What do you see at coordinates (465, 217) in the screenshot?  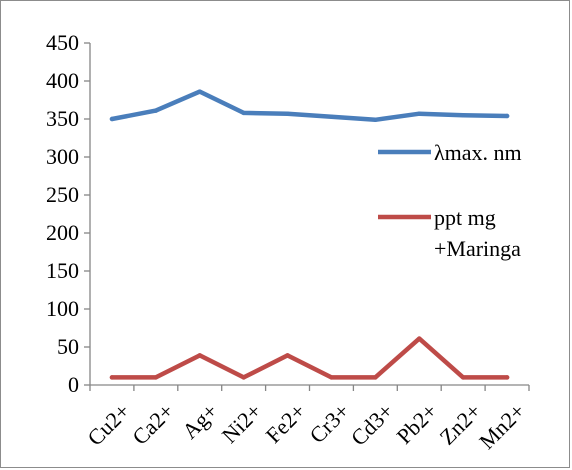 I see `legend-label-2: ppt mg` at bounding box center [465, 217].